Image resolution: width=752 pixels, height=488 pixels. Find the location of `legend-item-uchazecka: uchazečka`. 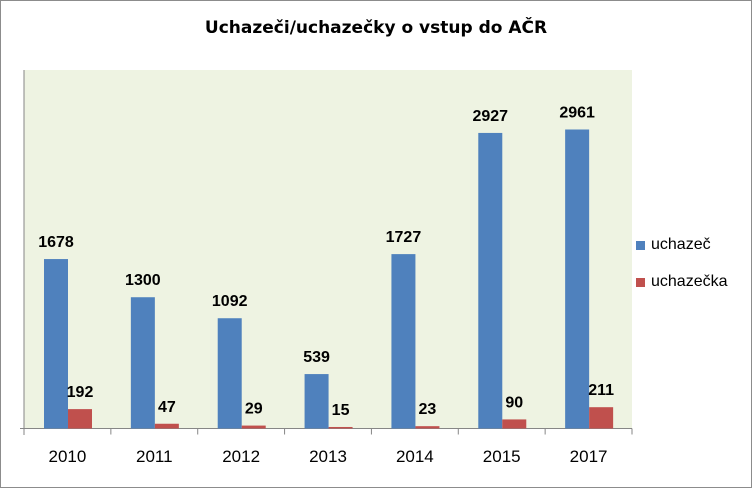

legend-item-uchazecka: uchazečka is located at coordinates (682, 282).